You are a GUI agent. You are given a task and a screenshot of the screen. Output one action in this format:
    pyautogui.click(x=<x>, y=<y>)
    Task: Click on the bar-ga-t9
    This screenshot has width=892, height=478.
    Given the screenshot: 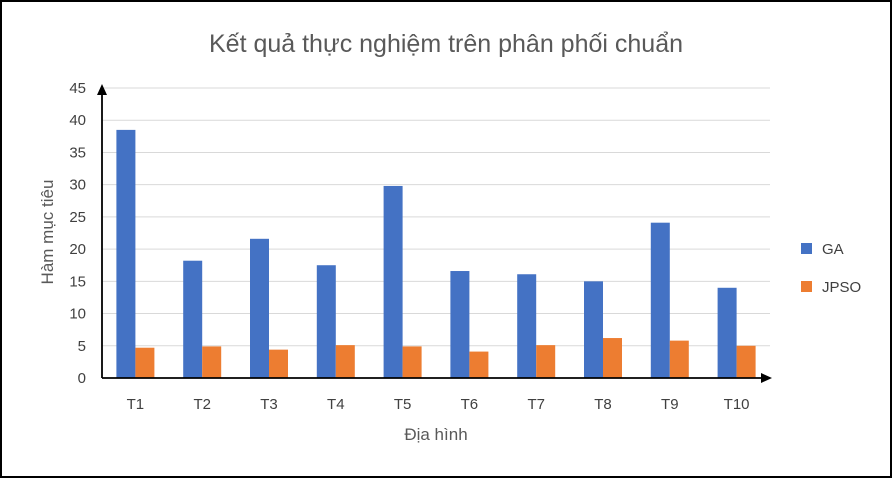 What is the action you would take?
    pyautogui.click(x=660, y=300)
    